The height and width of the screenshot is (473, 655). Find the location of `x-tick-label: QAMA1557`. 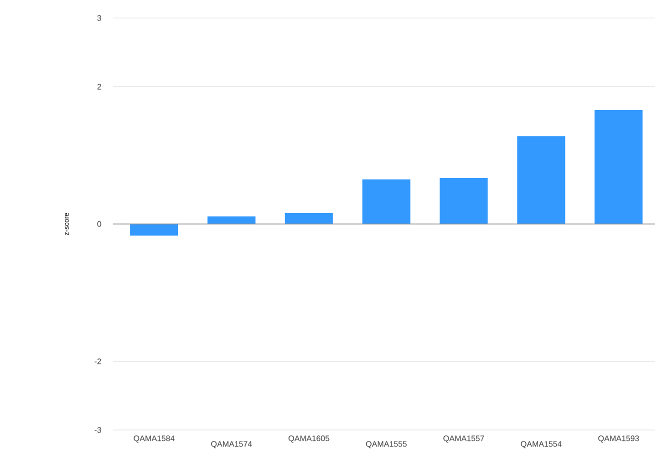

x-tick-label: QAMA1557 is located at coordinates (463, 439).